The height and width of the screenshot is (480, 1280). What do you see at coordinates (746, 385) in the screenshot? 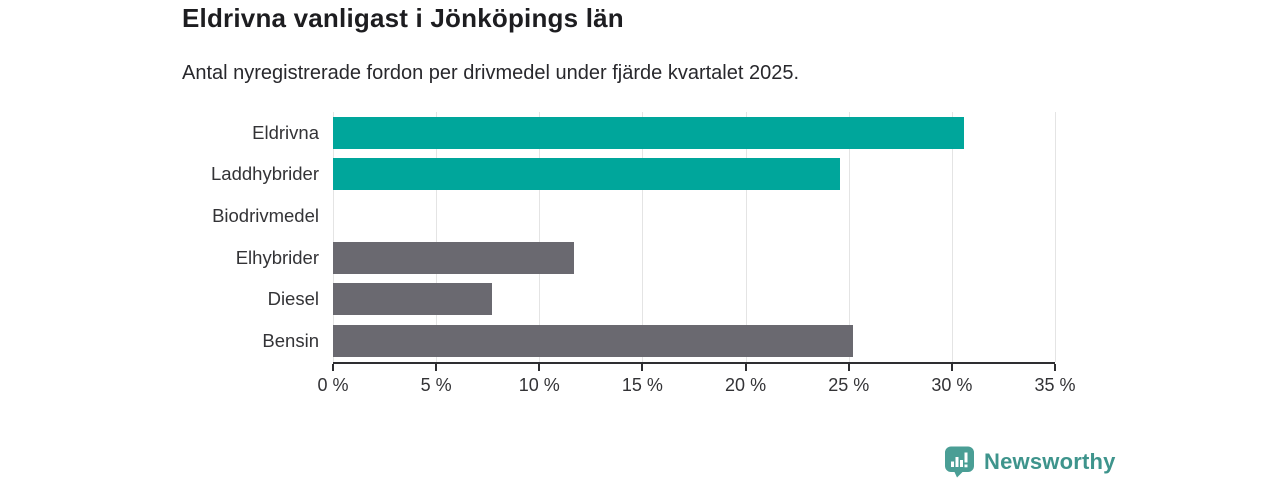
I see `x-tick-label: 20 %` at bounding box center [746, 385].